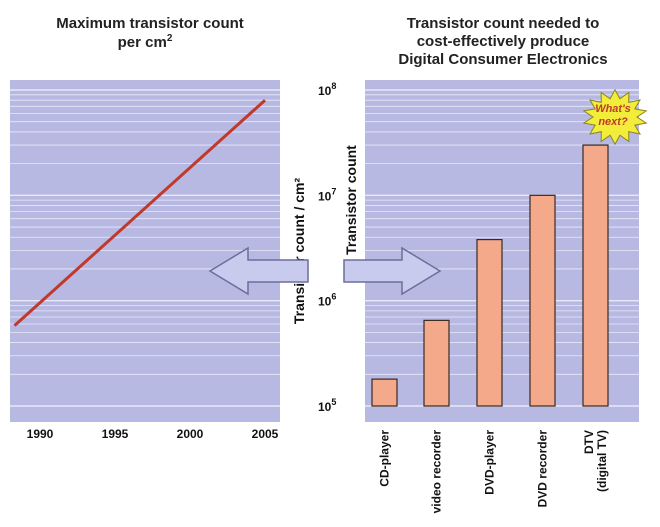 The image size is (660, 527). What do you see at coordinates (502, 59) in the screenshot?
I see `right-chart-title-line3: Digital Consumer Electronics` at bounding box center [502, 59].